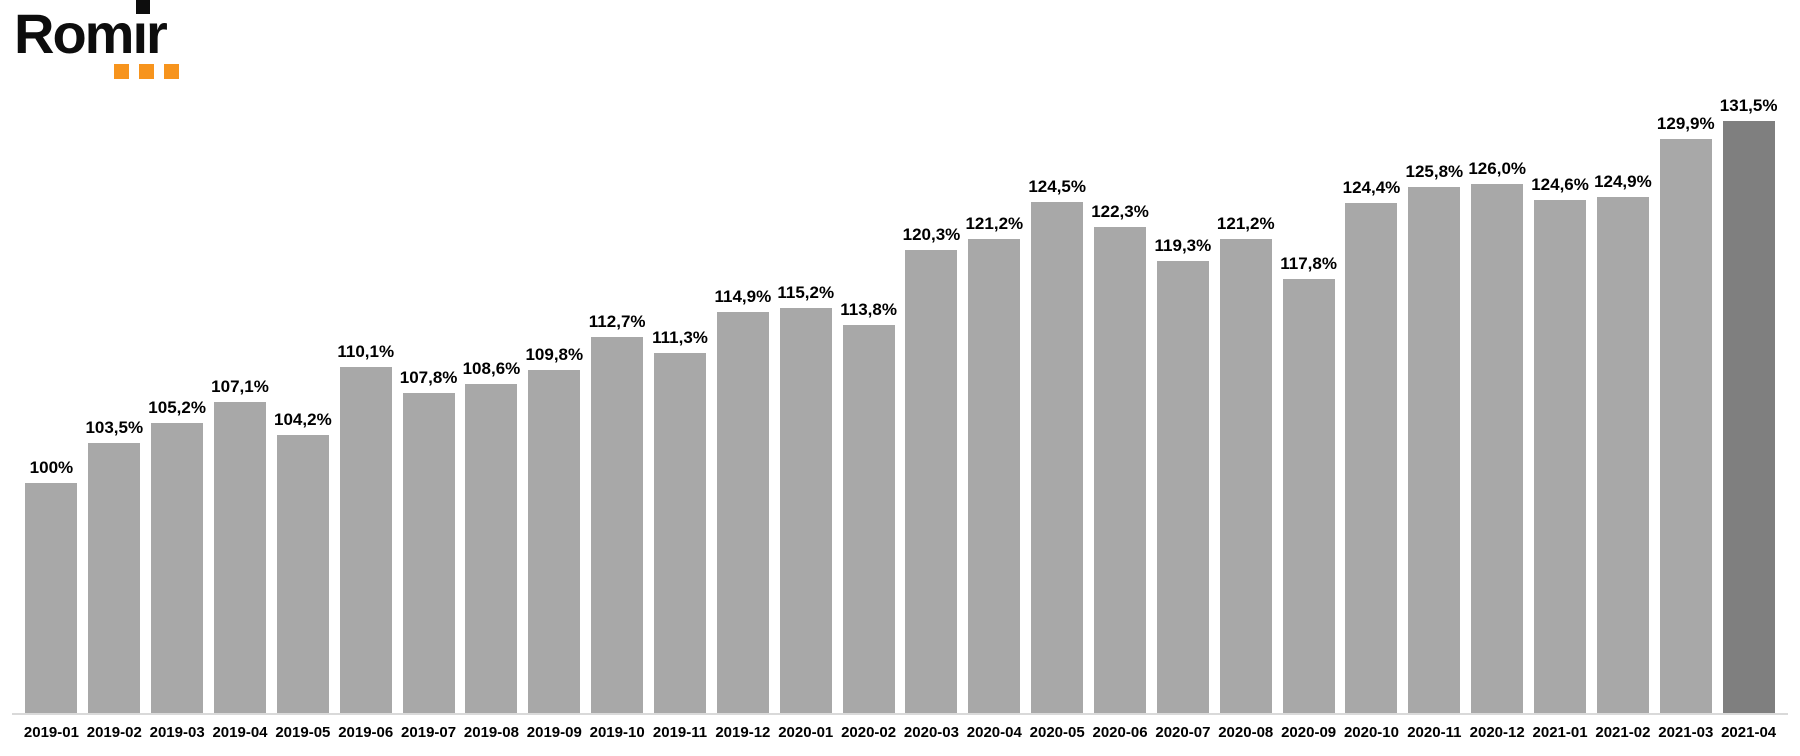 This screenshot has height=756, width=1800. I want to click on bar-category-label: 2020-01, so click(806, 732).